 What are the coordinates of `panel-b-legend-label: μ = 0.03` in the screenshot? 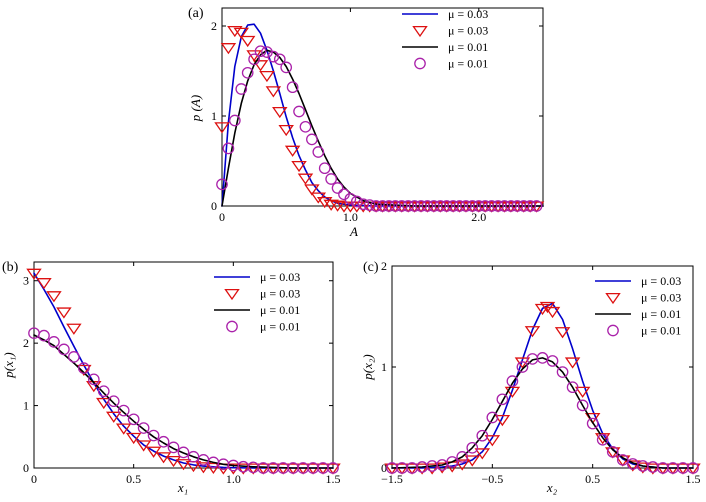 It's located at (280, 294).